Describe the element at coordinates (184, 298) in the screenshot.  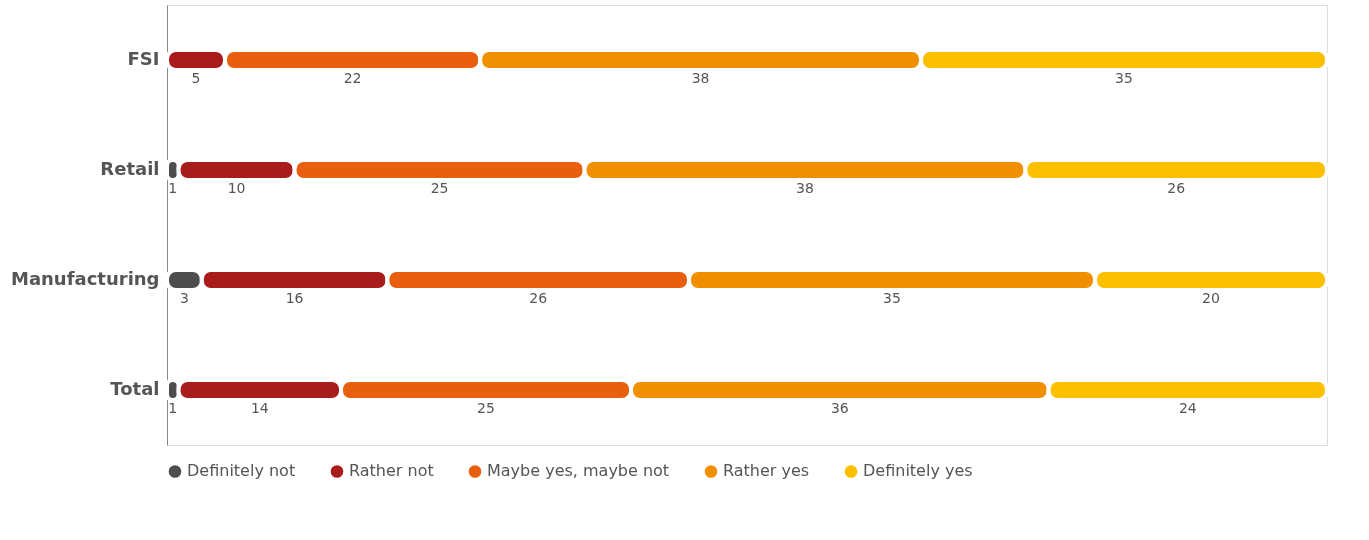
I see `data-label: 3` at that location.